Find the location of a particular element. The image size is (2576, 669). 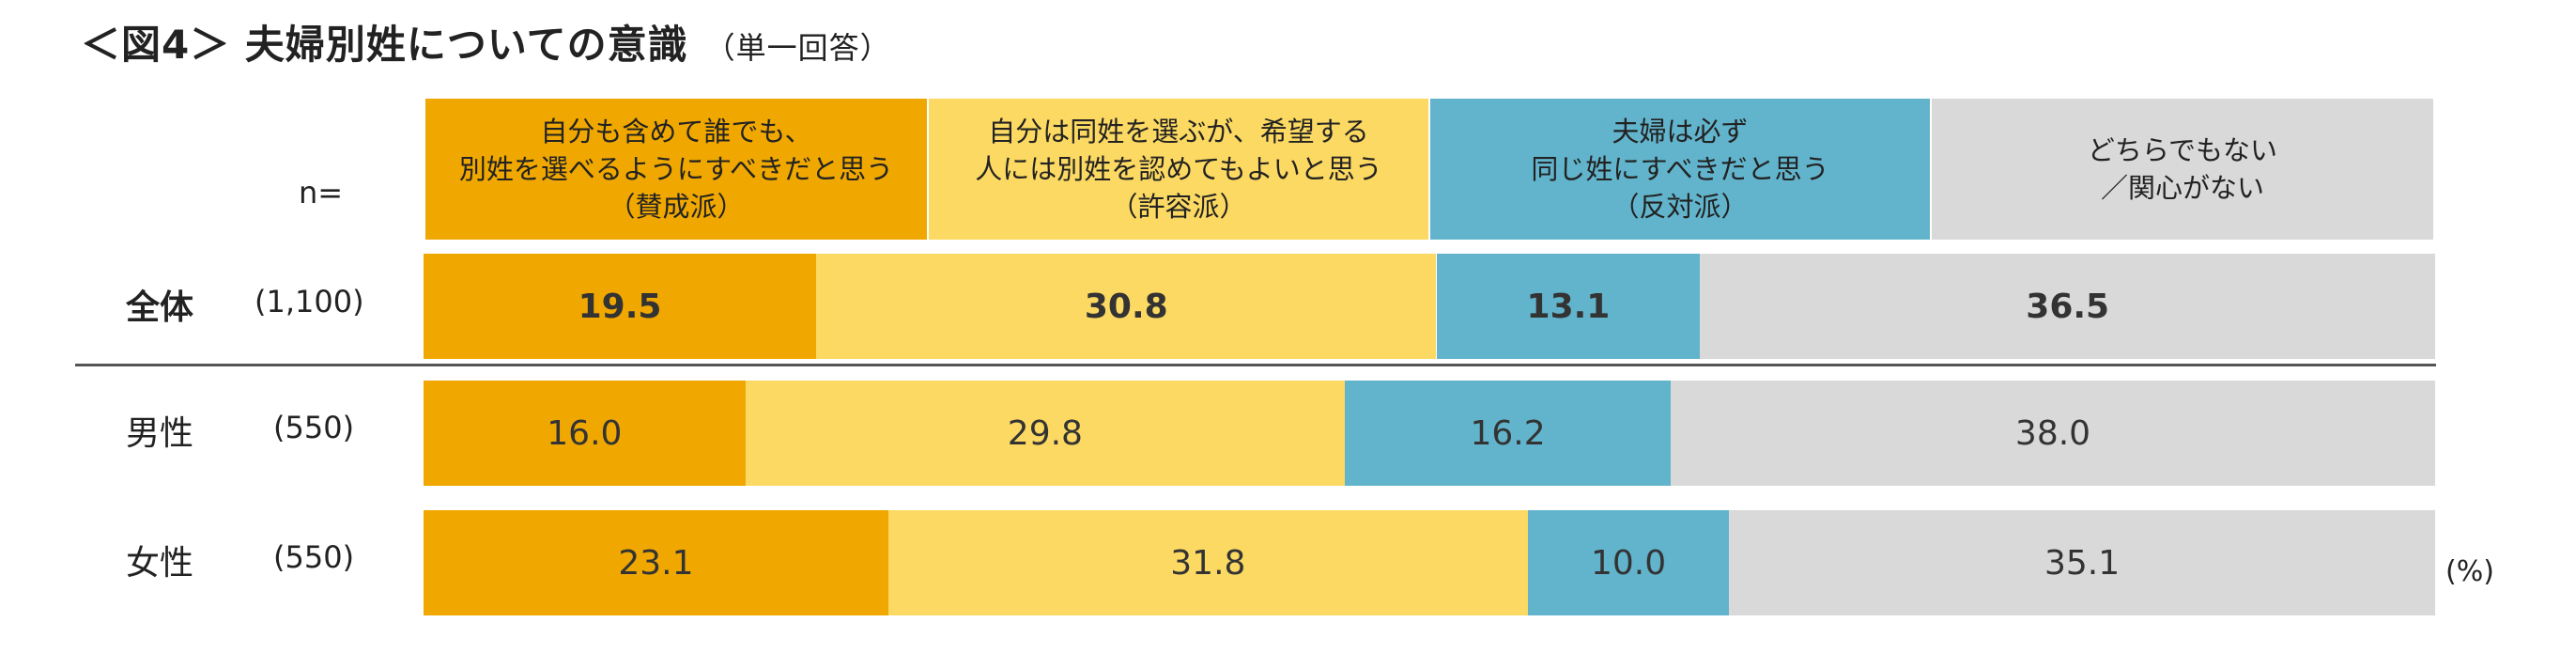

bar-segment-oppose: 16.2 is located at coordinates (1508, 433).